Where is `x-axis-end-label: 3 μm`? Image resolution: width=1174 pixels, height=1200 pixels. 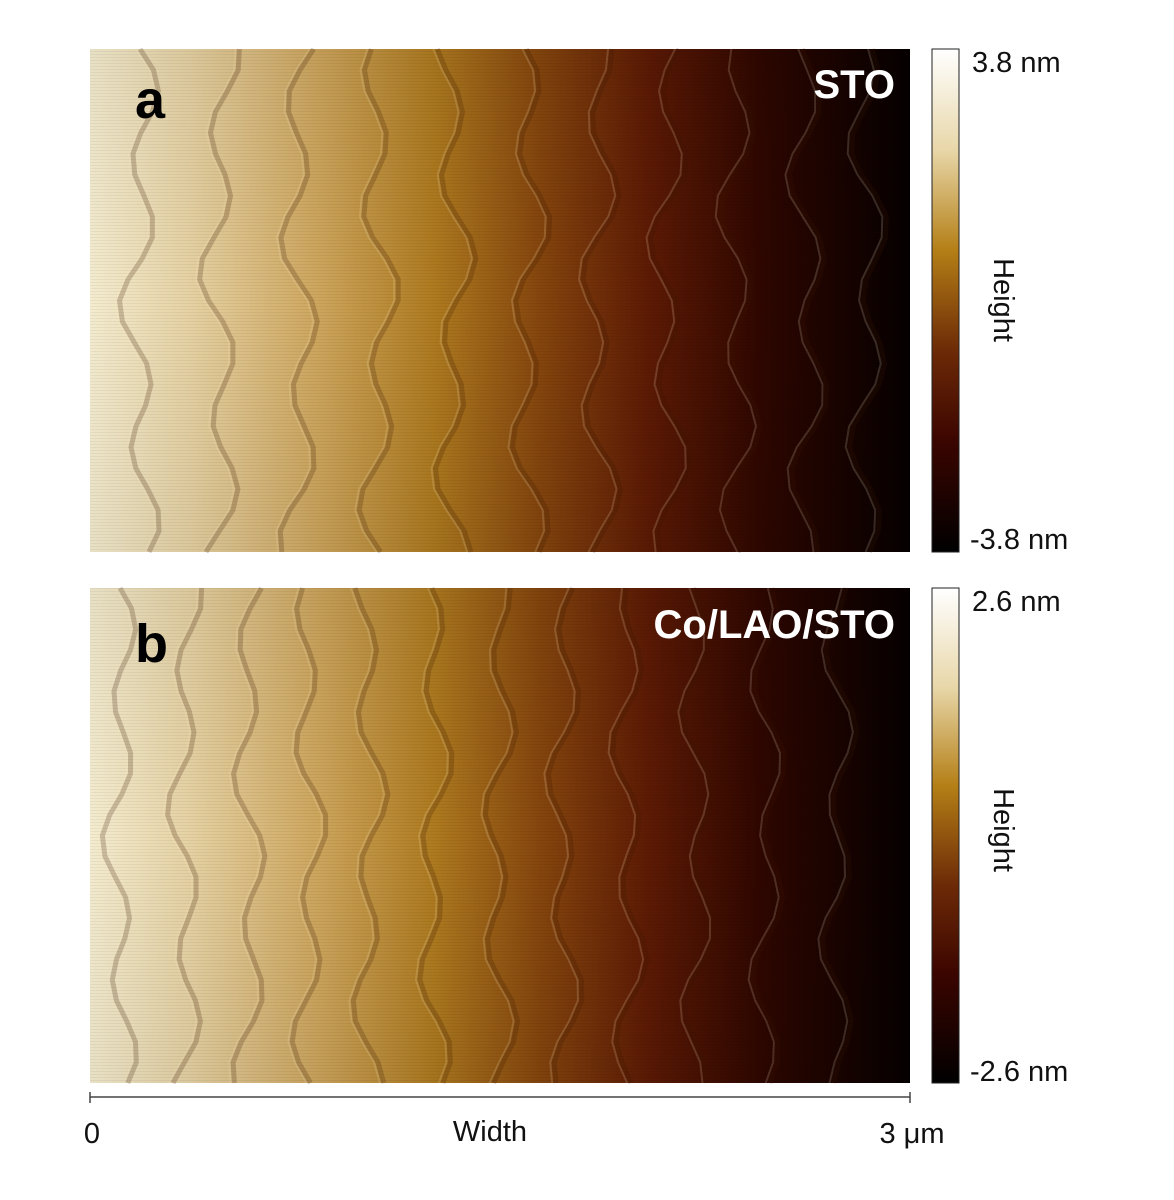
x-axis-end-label: 3 μm is located at coordinates (911, 1134).